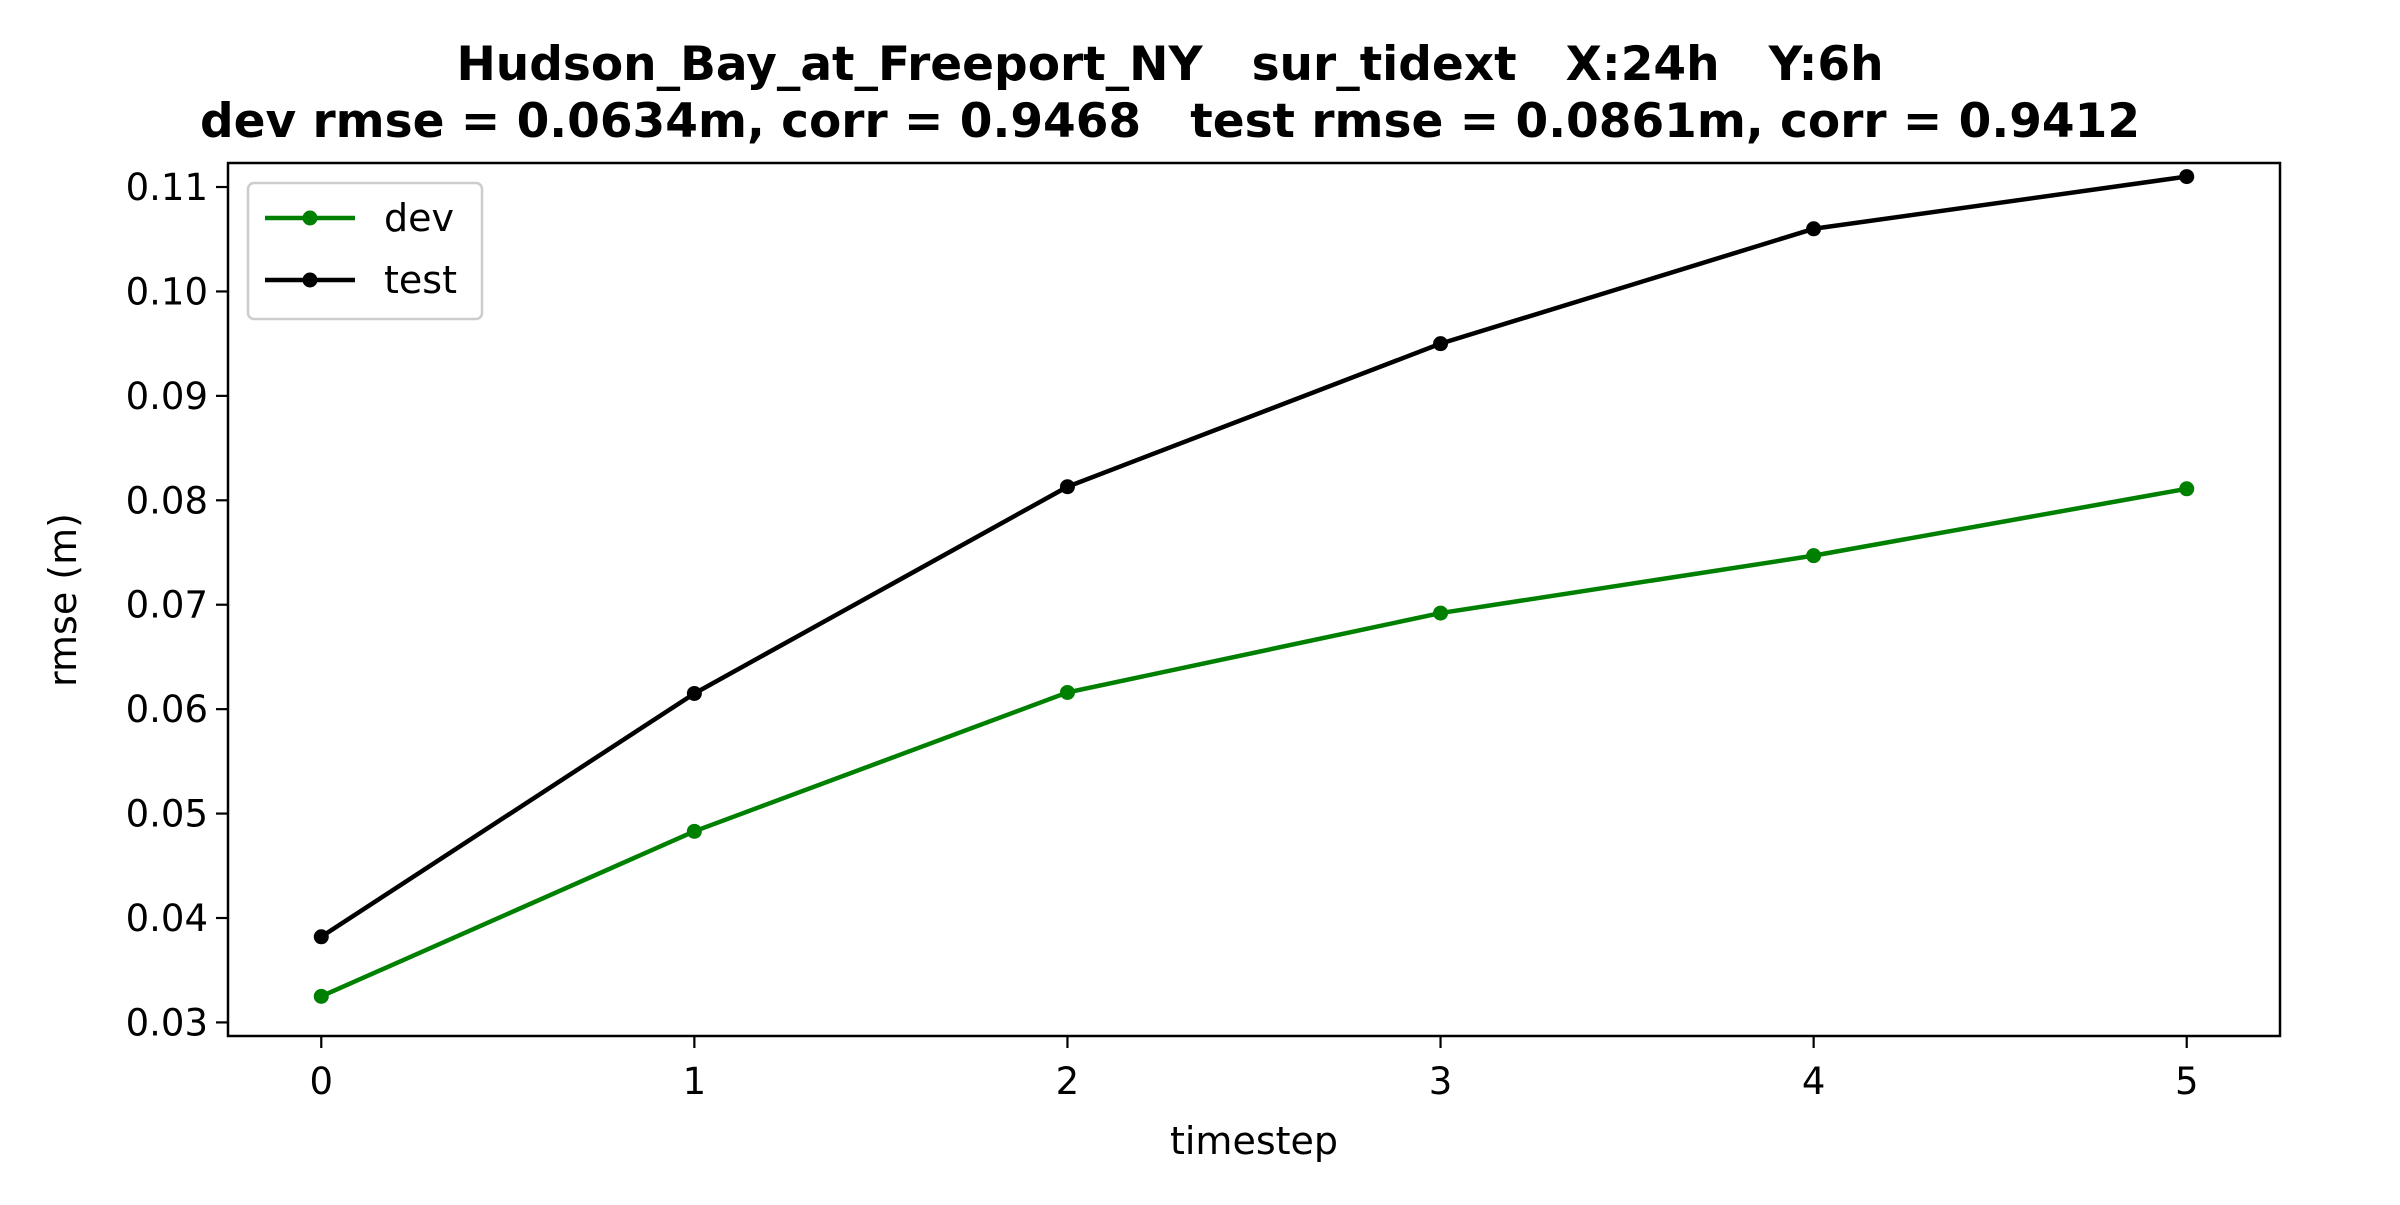 The width and height of the screenshot is (2400, 1205). Describe the element at coordinates (167, 709) in the screenshot. I see `y-tick-label: 0.06` at that location.